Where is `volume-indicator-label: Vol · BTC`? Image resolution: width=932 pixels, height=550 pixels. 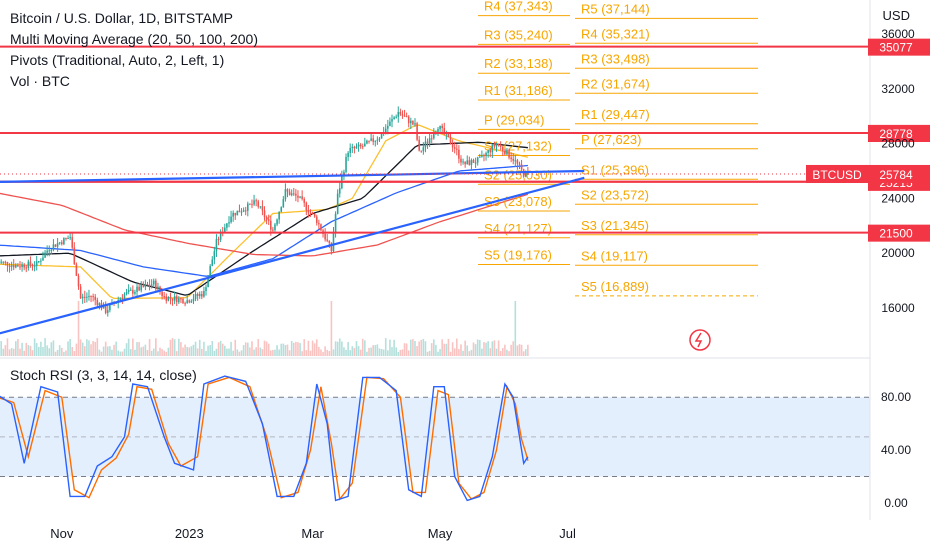 volume-indicator-label: Vol · BTC is located at coordinates (40, 81).